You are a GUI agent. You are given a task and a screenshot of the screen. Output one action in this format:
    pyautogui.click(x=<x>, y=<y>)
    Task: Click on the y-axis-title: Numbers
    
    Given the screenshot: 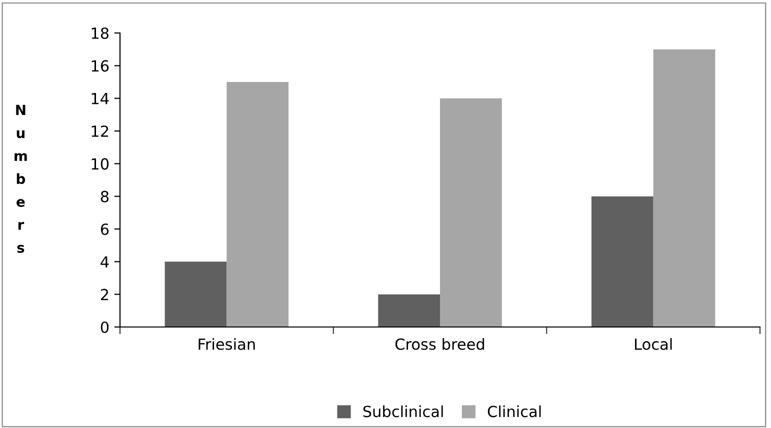 What is the action you would take?
    pyautogui.click(x=20, y=178)
    